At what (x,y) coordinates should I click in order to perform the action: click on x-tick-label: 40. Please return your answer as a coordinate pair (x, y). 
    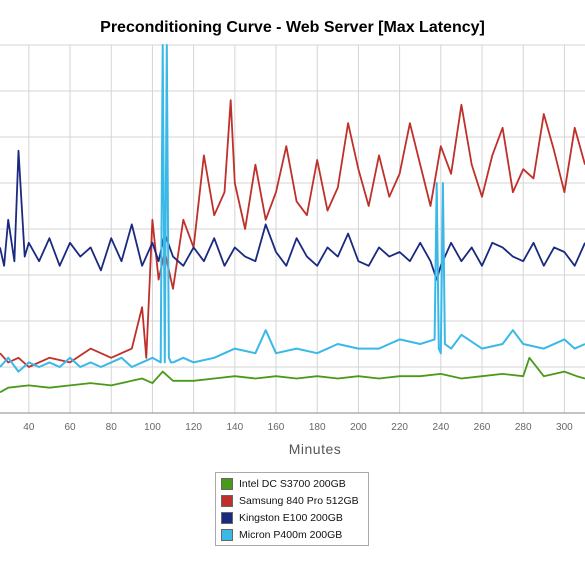
    Looking at the image, I should click on (29, 427).